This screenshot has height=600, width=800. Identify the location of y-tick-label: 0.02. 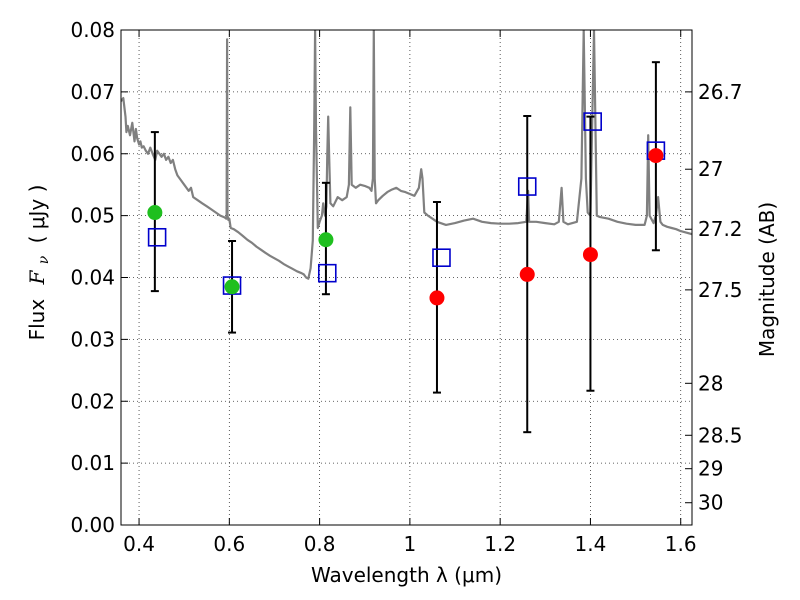
(92, 401).